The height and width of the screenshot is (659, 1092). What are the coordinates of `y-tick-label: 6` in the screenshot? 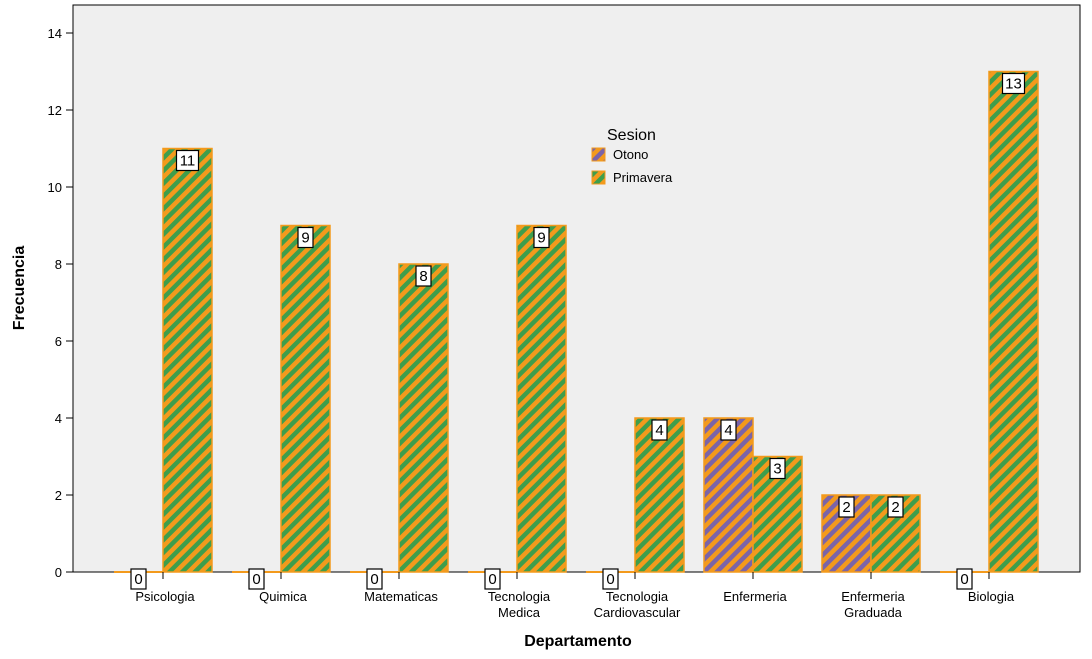 It's located at (58, 341).